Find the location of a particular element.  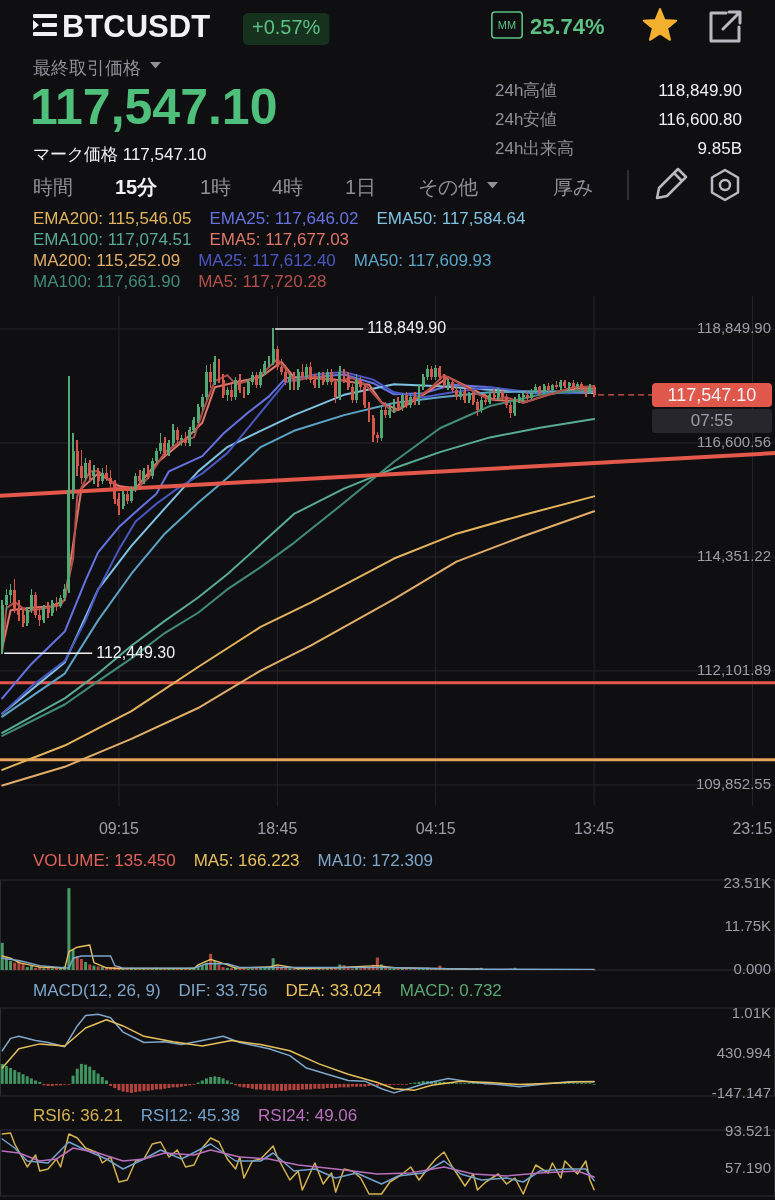

x-tick-label: 09:15 is located at coordinates (119, 828).